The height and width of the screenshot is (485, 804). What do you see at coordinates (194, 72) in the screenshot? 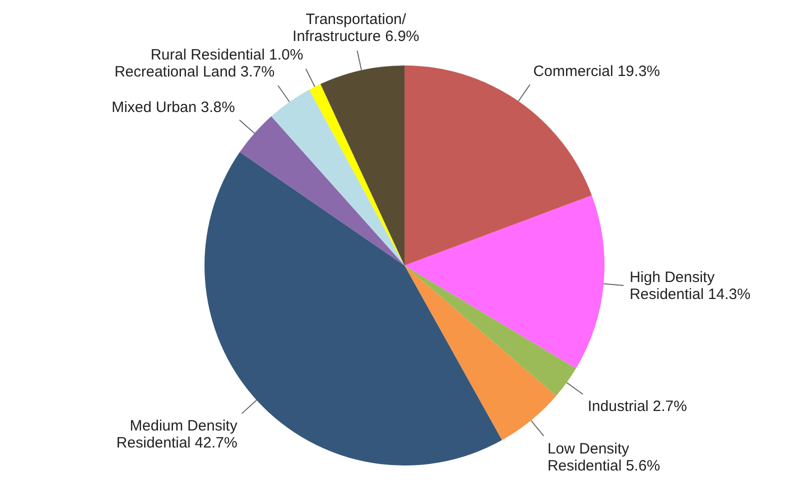
I see `slice-label: Recreational Land 3.7%` at bounding box center [194, 72].